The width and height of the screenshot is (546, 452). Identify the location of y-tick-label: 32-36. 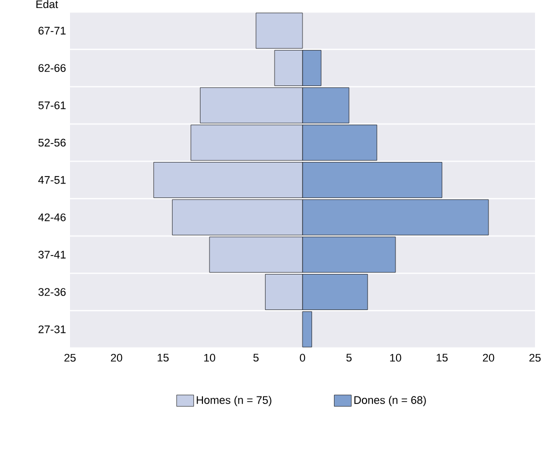
(52, 292).